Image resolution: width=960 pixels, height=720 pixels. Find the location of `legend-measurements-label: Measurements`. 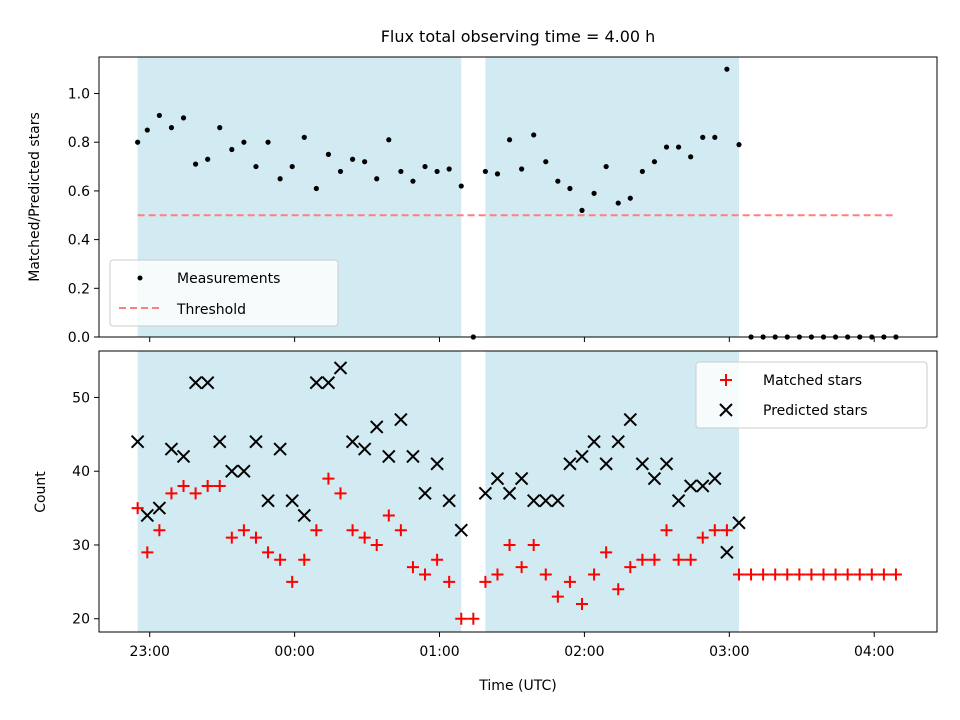

legend-measurements-label: Measurements is located at coordinates (228, 279).